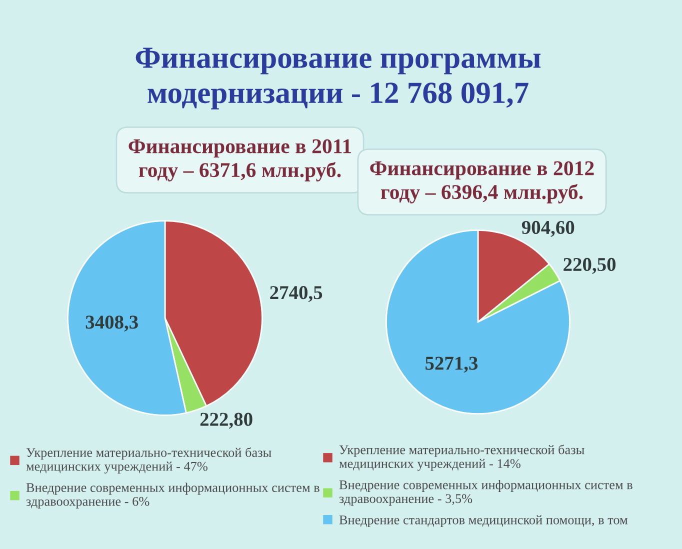 Image resolution: width=682 pixels, height=549 pixels. Describe the element at coordinates (296, 294) in the screenshot. I see `data-label: 2740,5` at that location.